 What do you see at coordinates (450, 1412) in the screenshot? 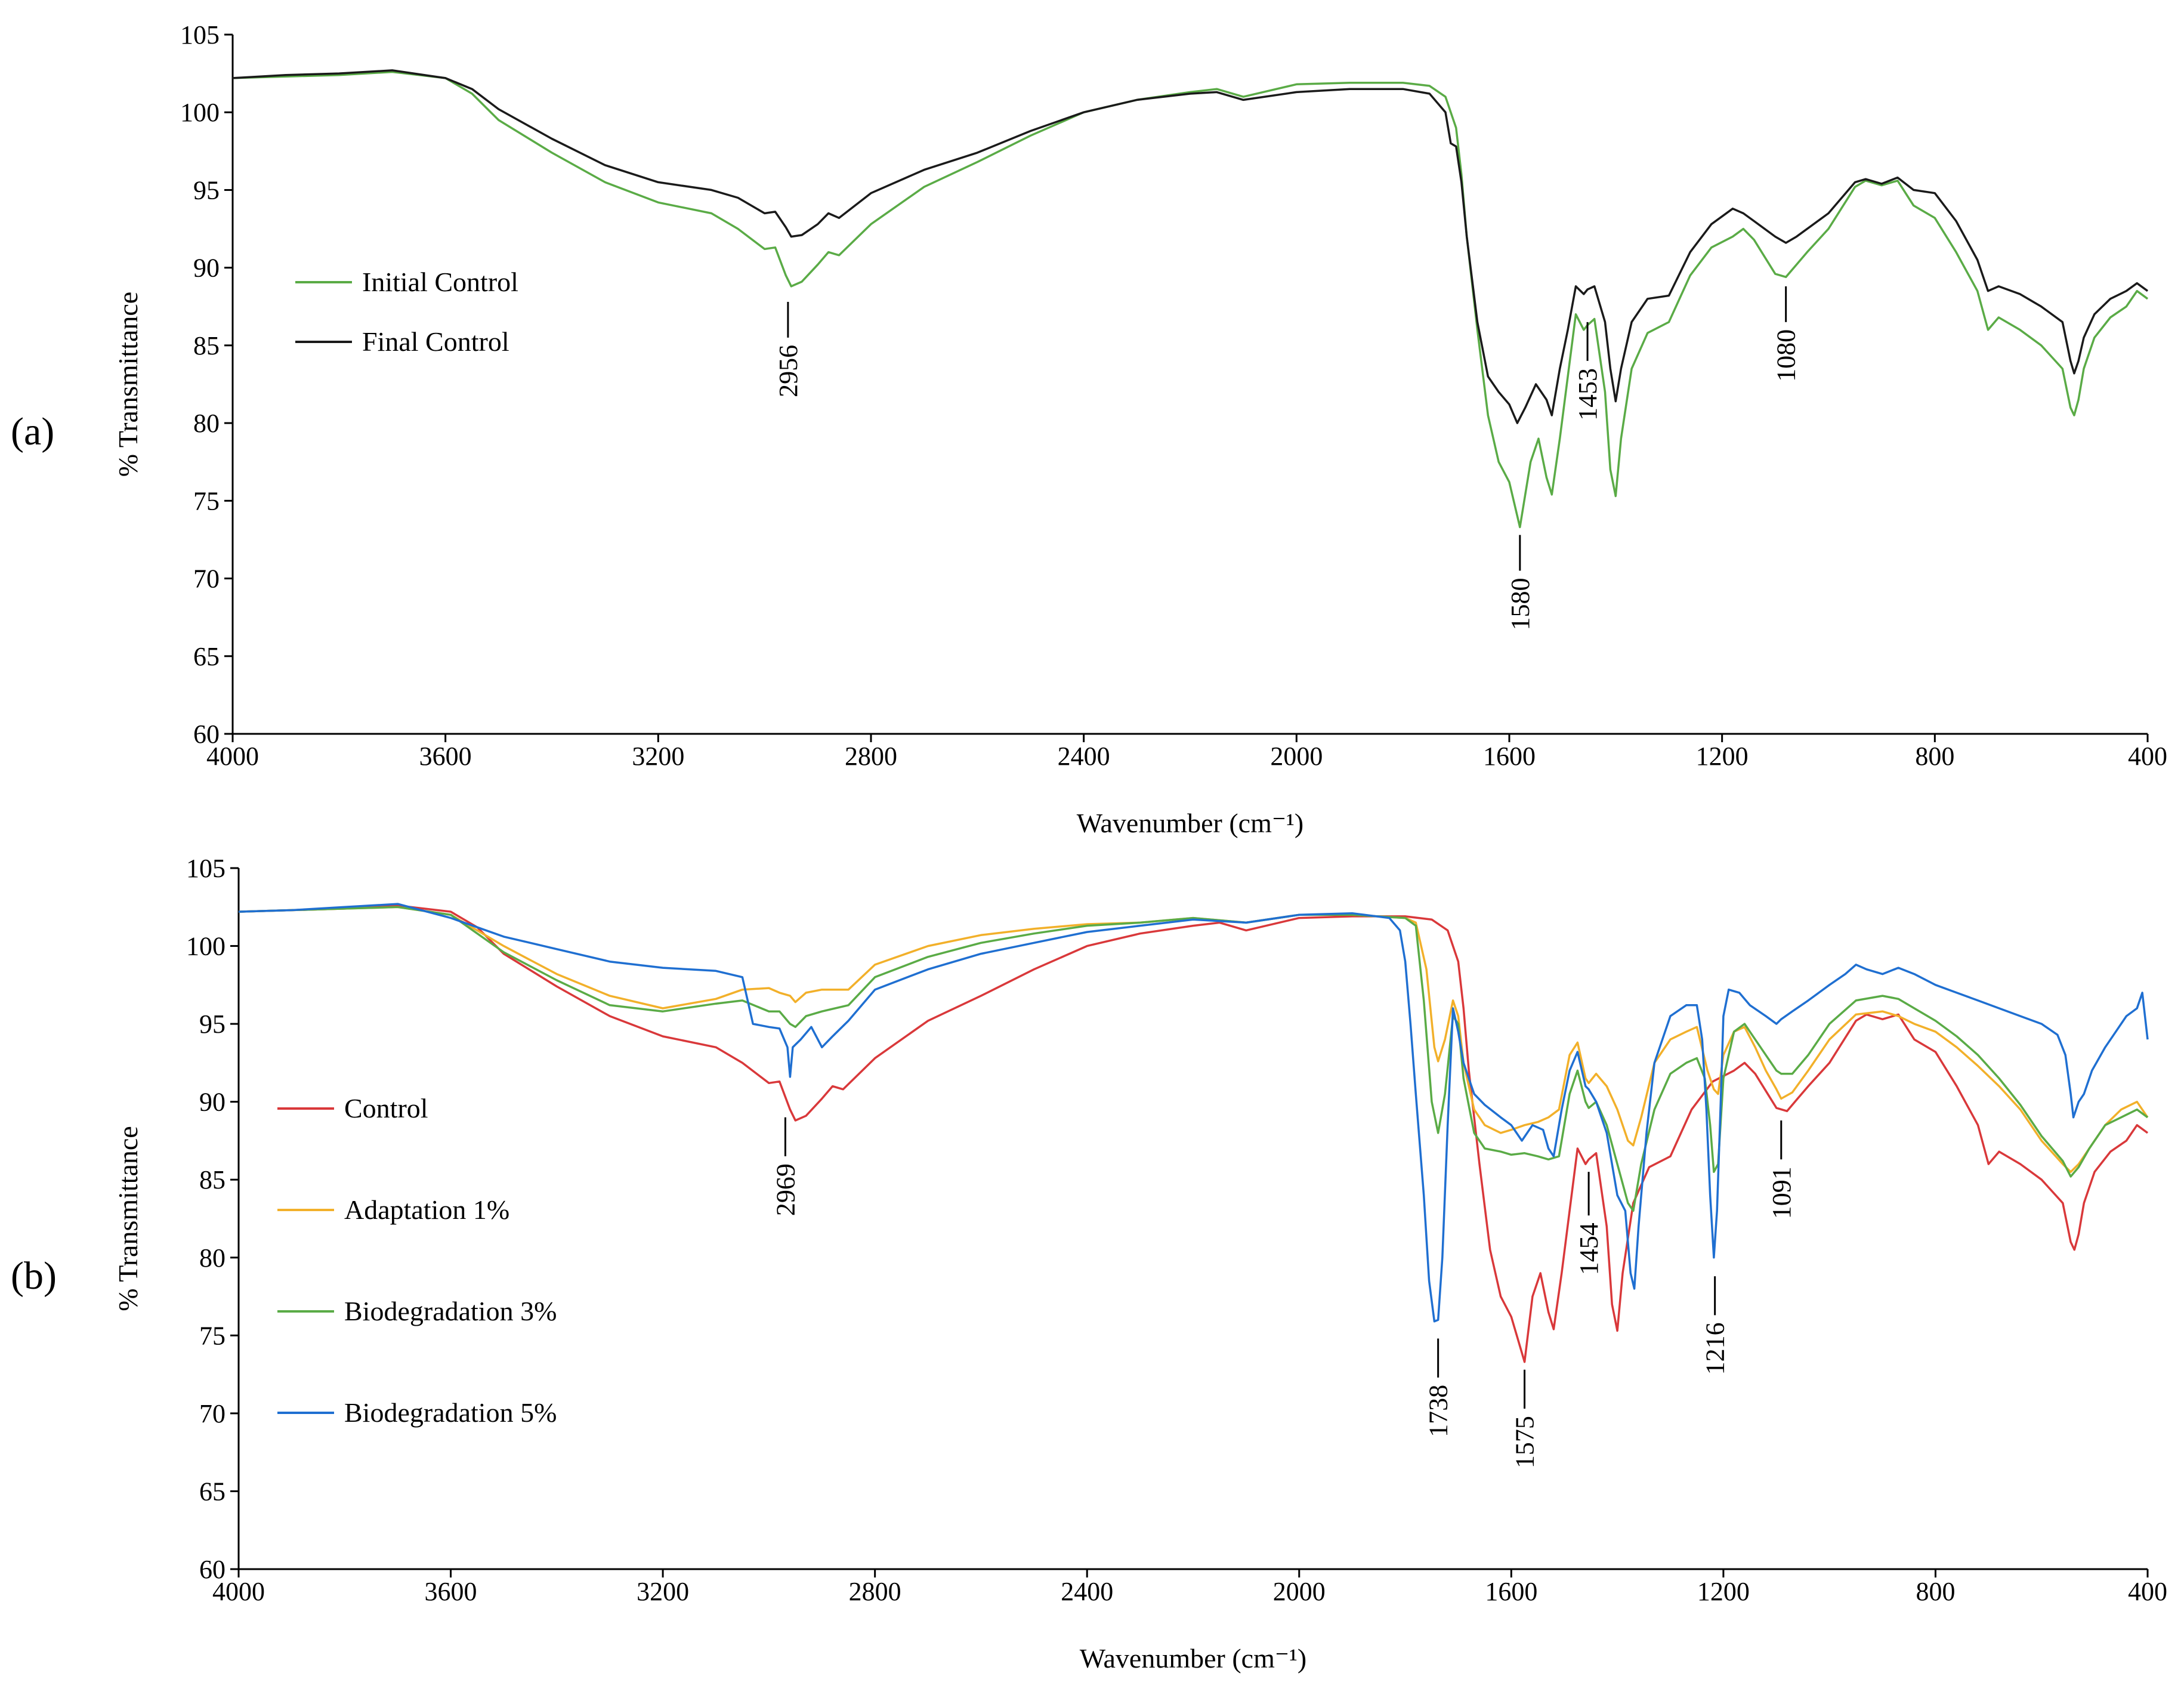
I see `legend-label: Biodegradation 5%` at bounding box center [450, 1412].